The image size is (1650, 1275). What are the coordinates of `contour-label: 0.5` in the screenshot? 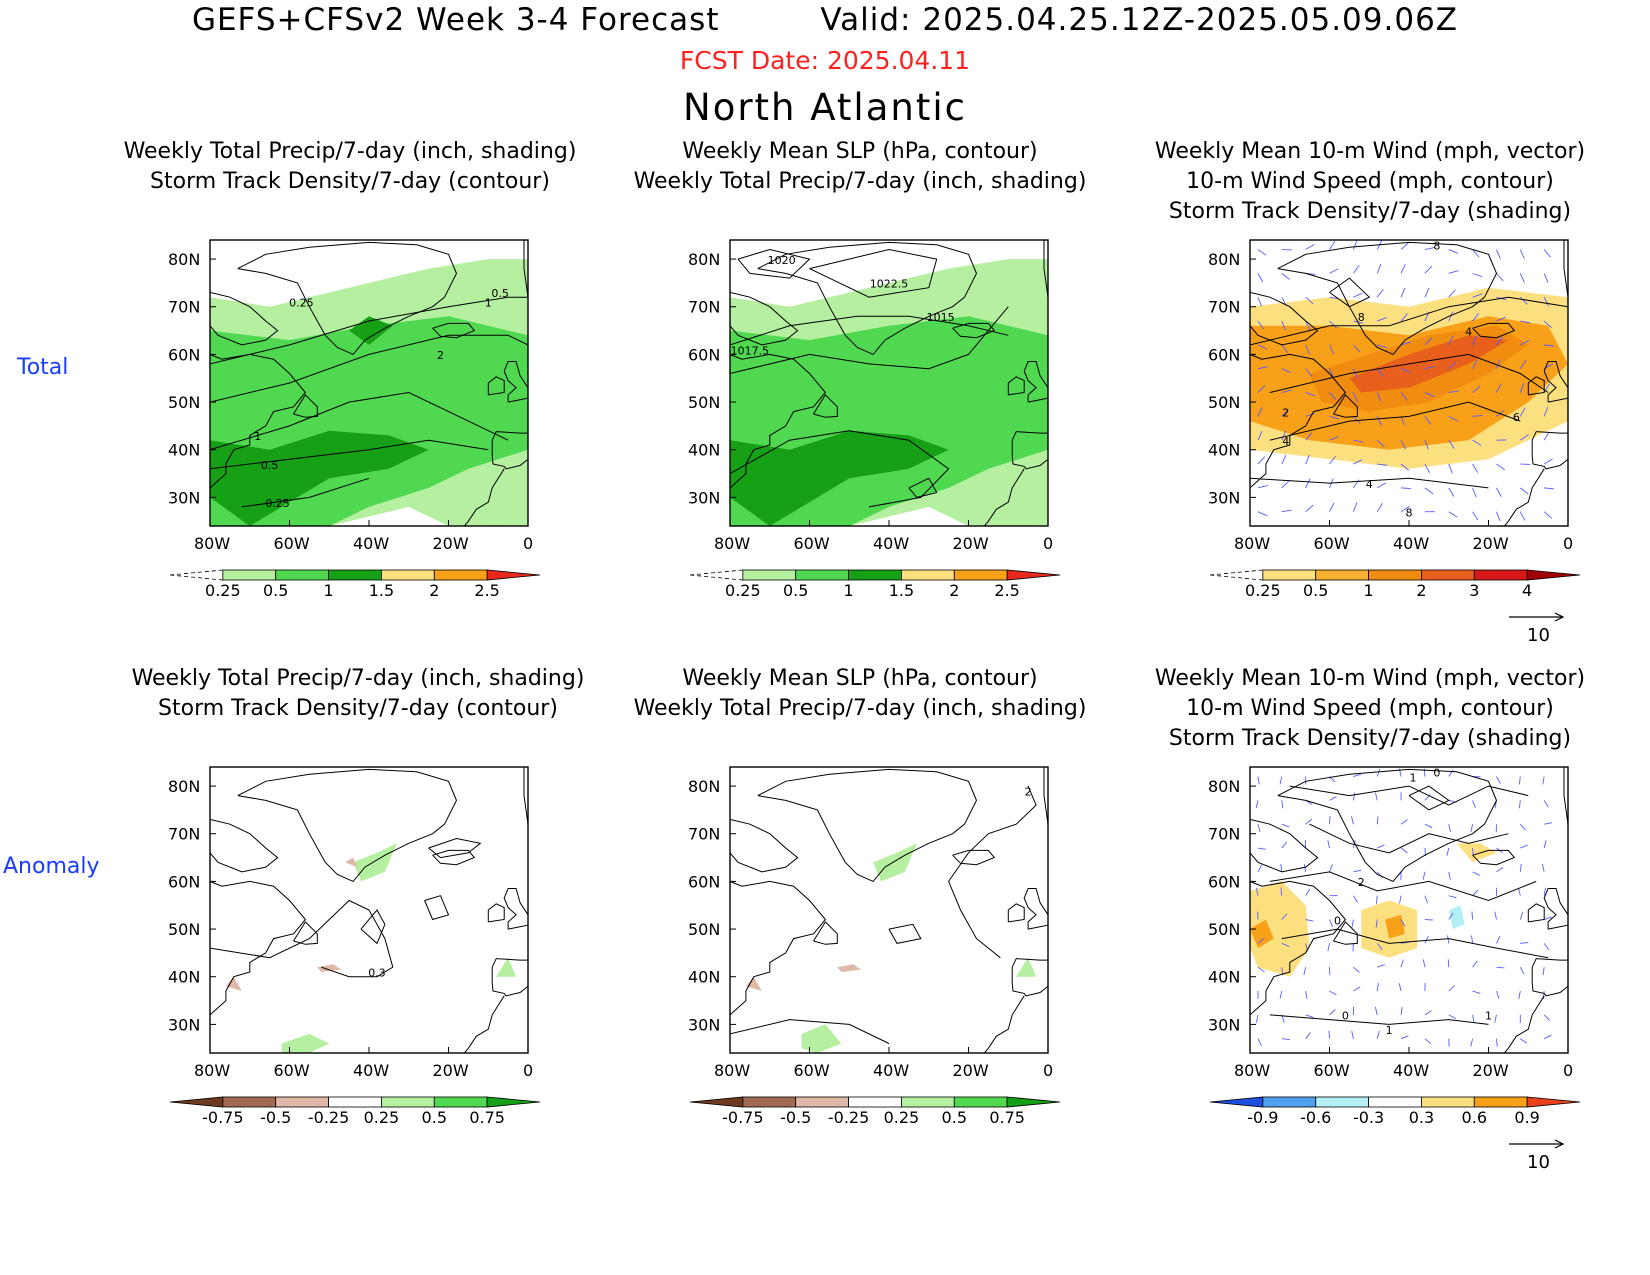 It's located at (270, 465).